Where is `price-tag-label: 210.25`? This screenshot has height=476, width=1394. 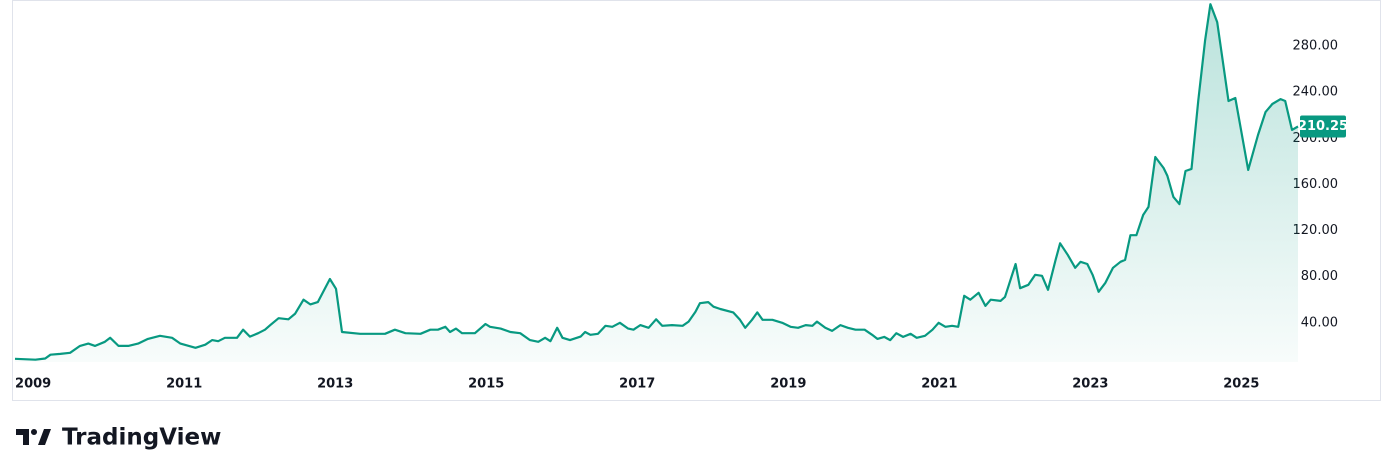
price-tag-label: 210.25 is located at coordinates (1323, 126).